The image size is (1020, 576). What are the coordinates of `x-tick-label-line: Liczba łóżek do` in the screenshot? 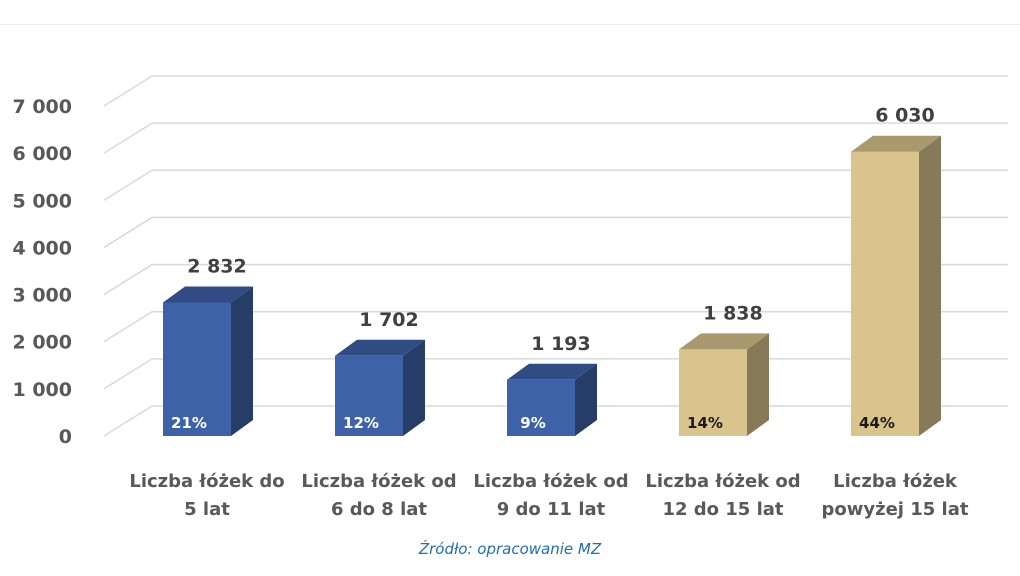 It's located at (206, 481).